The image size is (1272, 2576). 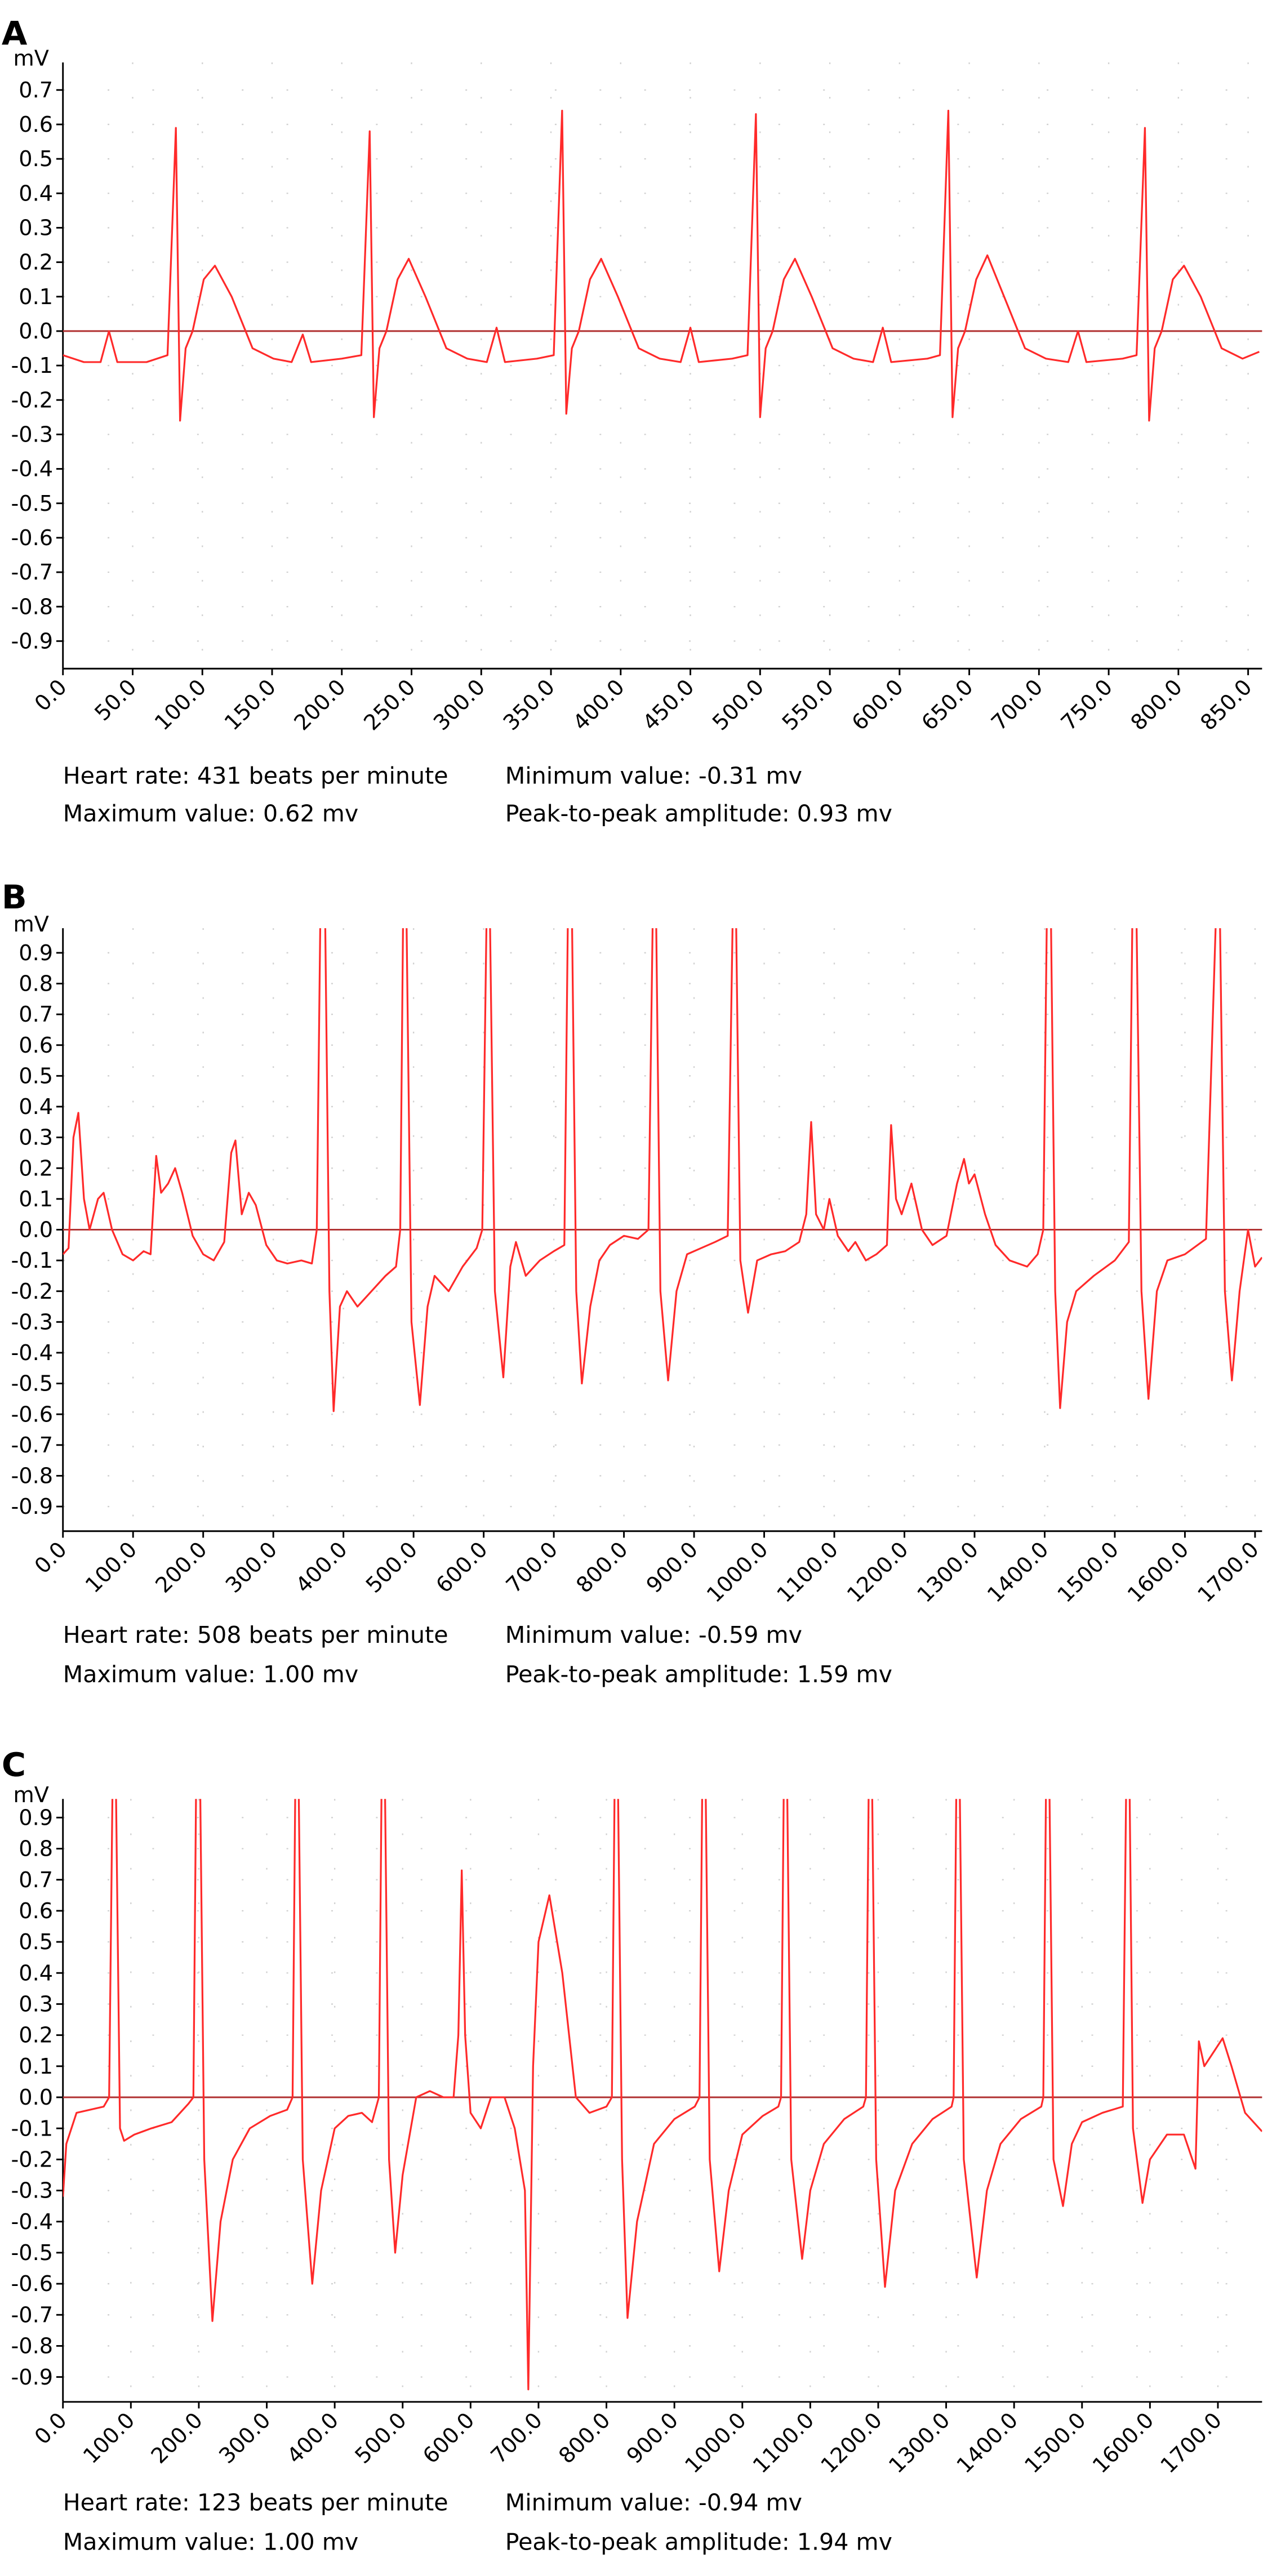 I want to click on x-tick-label: 600.0, so click(x=877, y=705).